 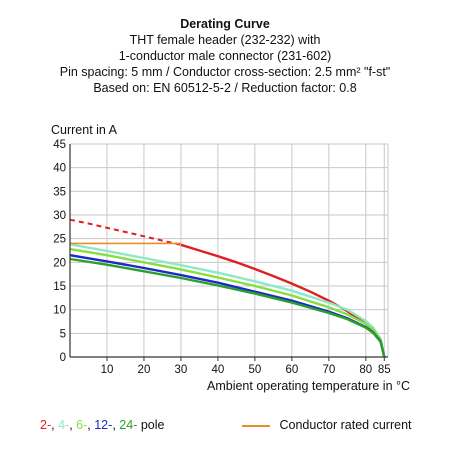 What do you see at coordinates (144, 370) in the screenshot?
I see `x-tick-label: 20` at bounding box center [144, 370].